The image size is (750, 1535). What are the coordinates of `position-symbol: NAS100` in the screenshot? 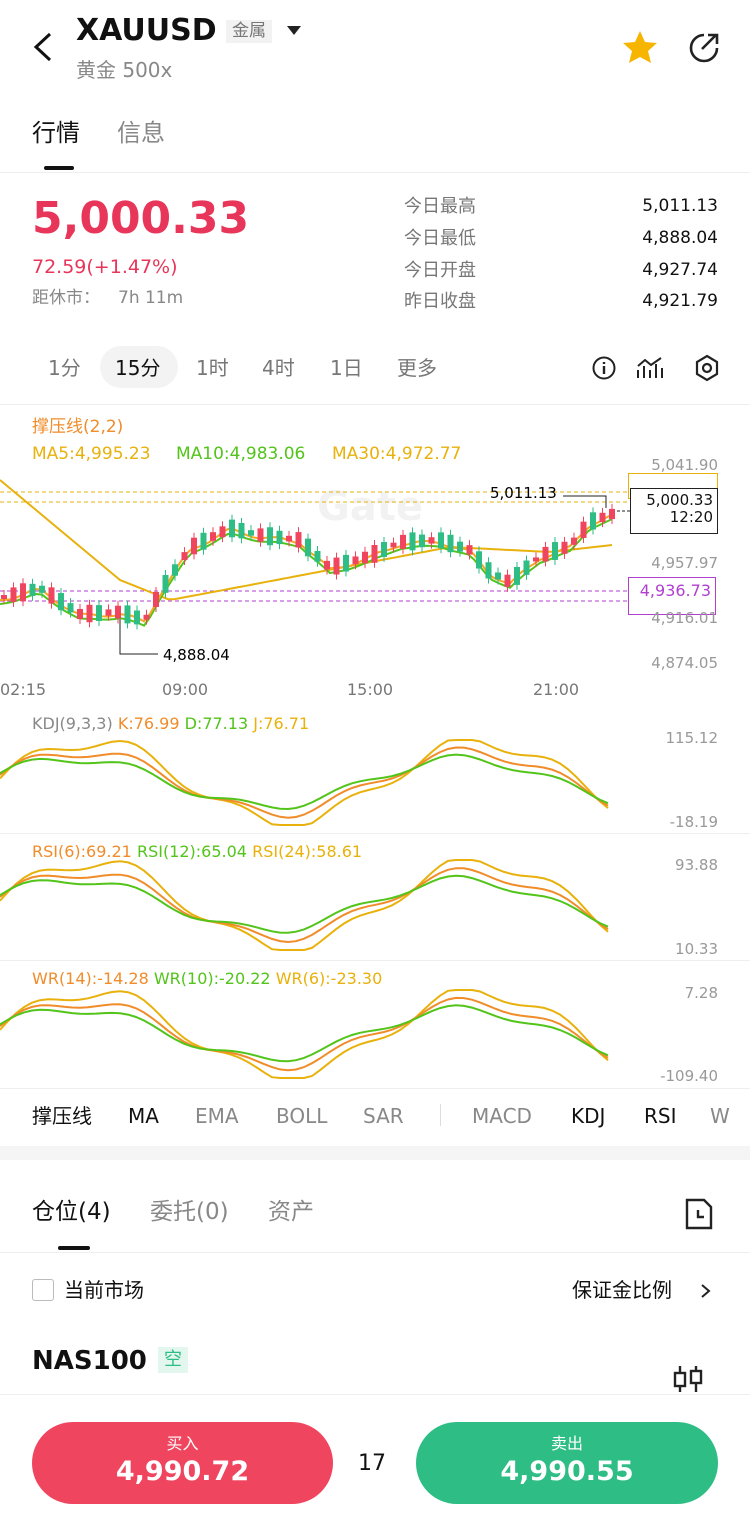 It's located at (89, 1361).